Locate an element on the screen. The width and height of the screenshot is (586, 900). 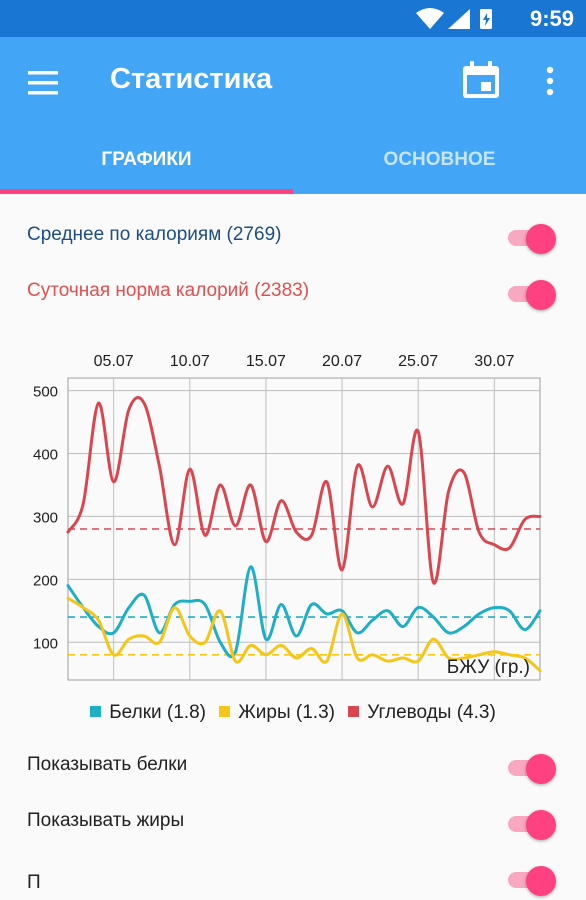
show-fats-switch is located at coordinates (531, 824).